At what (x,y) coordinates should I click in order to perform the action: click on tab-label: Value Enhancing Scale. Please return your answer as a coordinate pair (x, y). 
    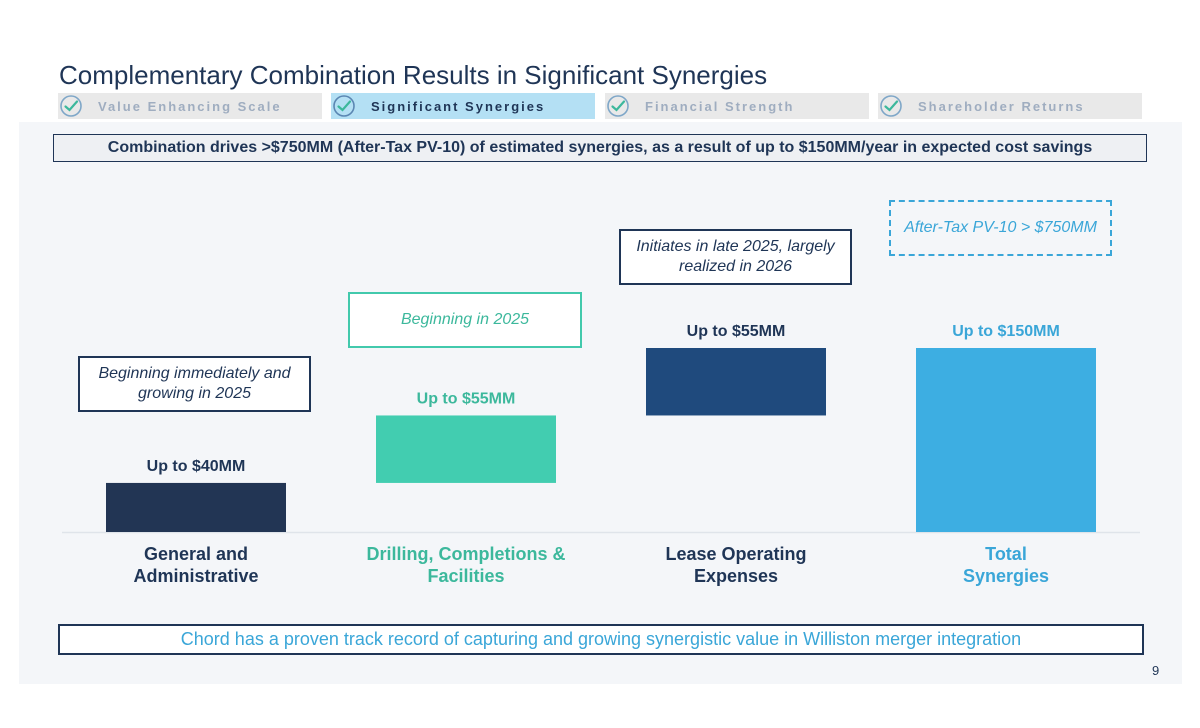
    Looking at the image, I should click on (190, 106).